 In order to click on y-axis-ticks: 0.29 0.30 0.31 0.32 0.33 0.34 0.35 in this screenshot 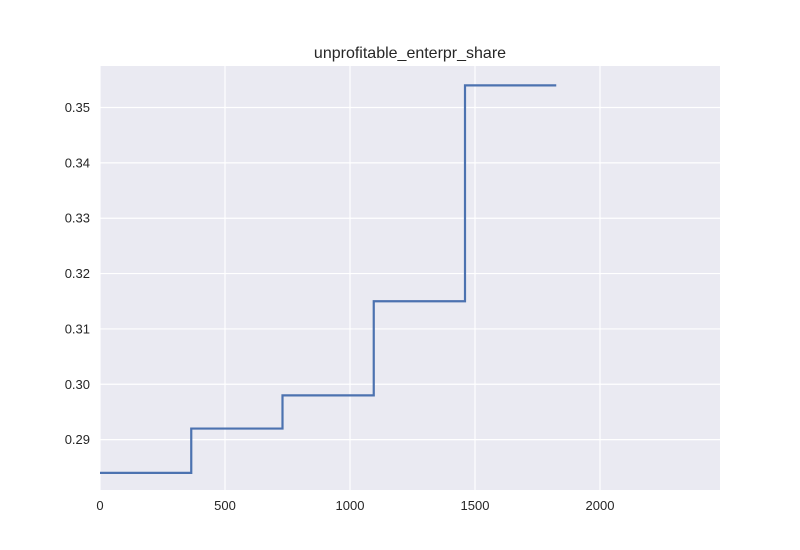, I will do `click(77, 273)`.